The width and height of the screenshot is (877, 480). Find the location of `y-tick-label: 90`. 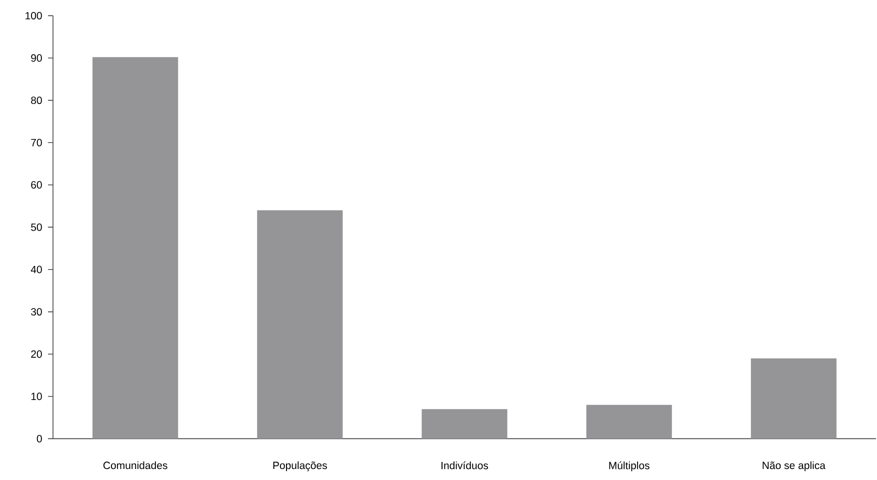

y-tick-label: 90 is located at coordinates (36, 58).